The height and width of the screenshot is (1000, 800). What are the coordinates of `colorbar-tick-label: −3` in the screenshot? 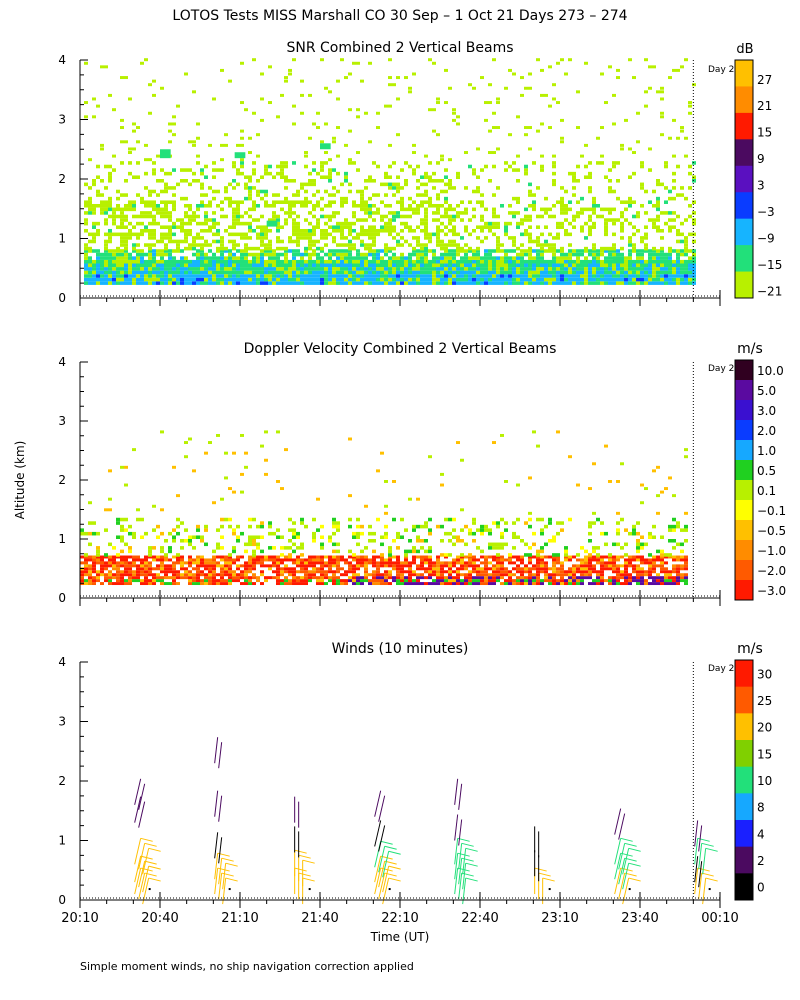 It's located at (766, 212).